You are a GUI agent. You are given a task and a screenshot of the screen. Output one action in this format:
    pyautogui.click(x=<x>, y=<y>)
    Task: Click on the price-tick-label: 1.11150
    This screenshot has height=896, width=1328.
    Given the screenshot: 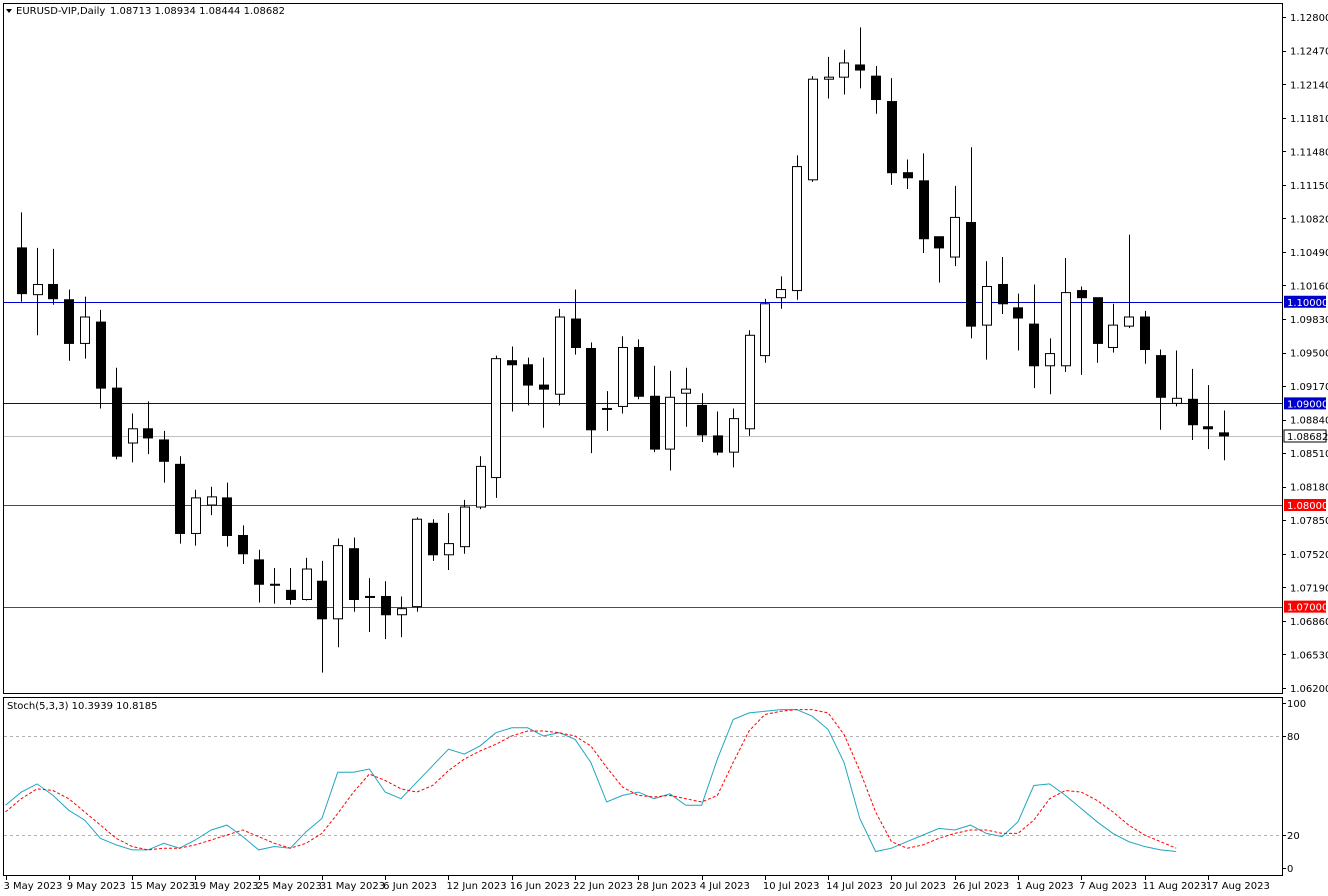 What is the action you would take?
    pyautogui.click(x=1309, y=186)
    